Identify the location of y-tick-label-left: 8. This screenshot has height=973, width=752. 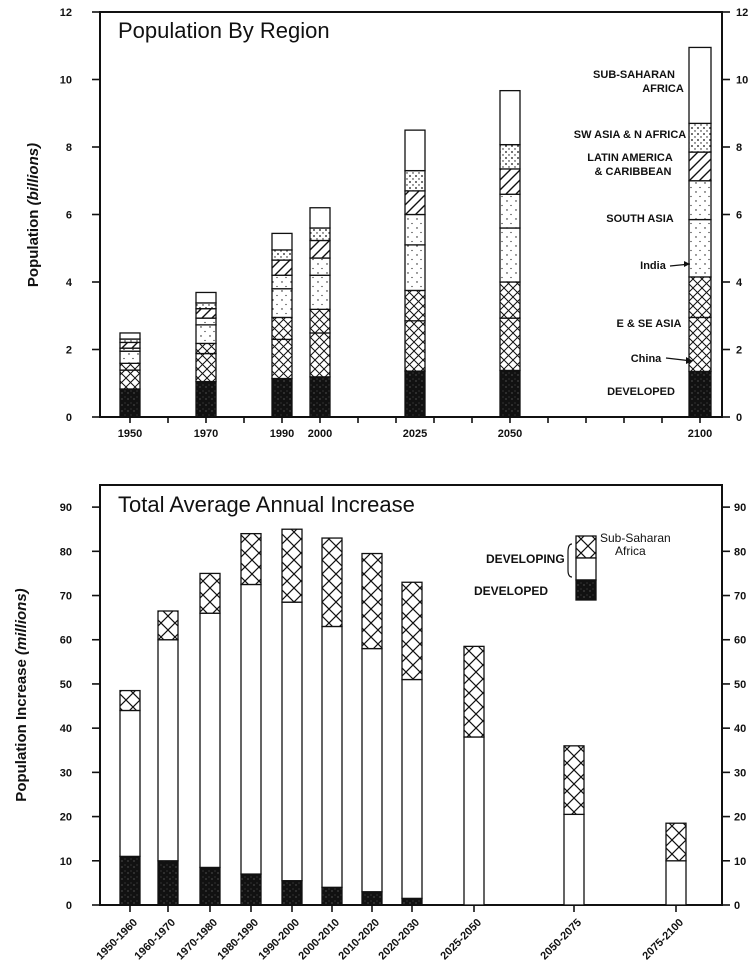
(69, 148).